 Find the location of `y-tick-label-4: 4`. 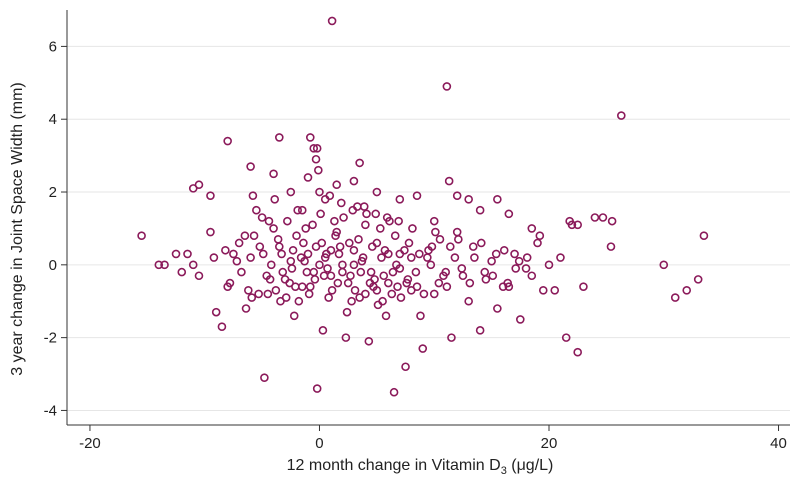

y-tick-label-4: 4 is located at coordinates (53, 119).